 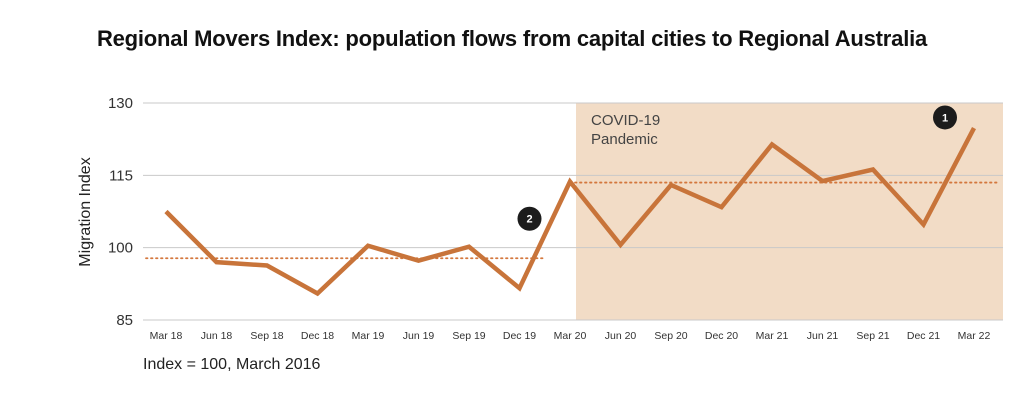 I want to click on x-tick-label: Sep 20, so click(x=670, y=336).